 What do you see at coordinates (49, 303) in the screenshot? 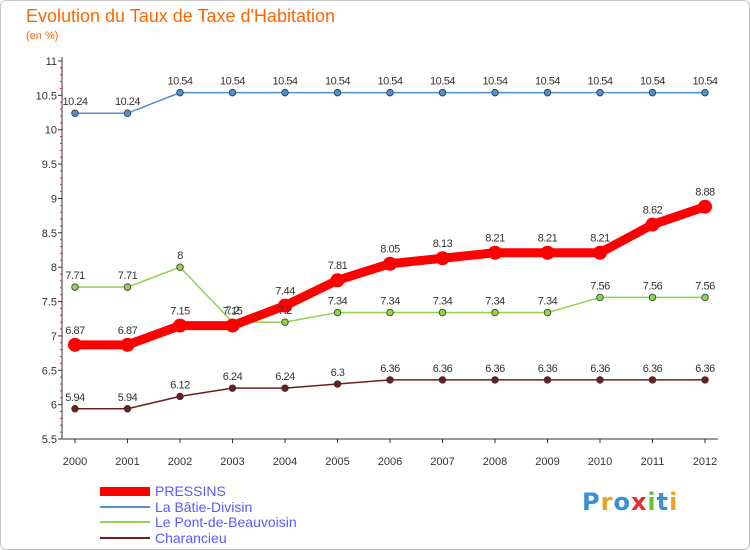
I see `y-tick-label: 7.5` at bounding box center [49, 303].